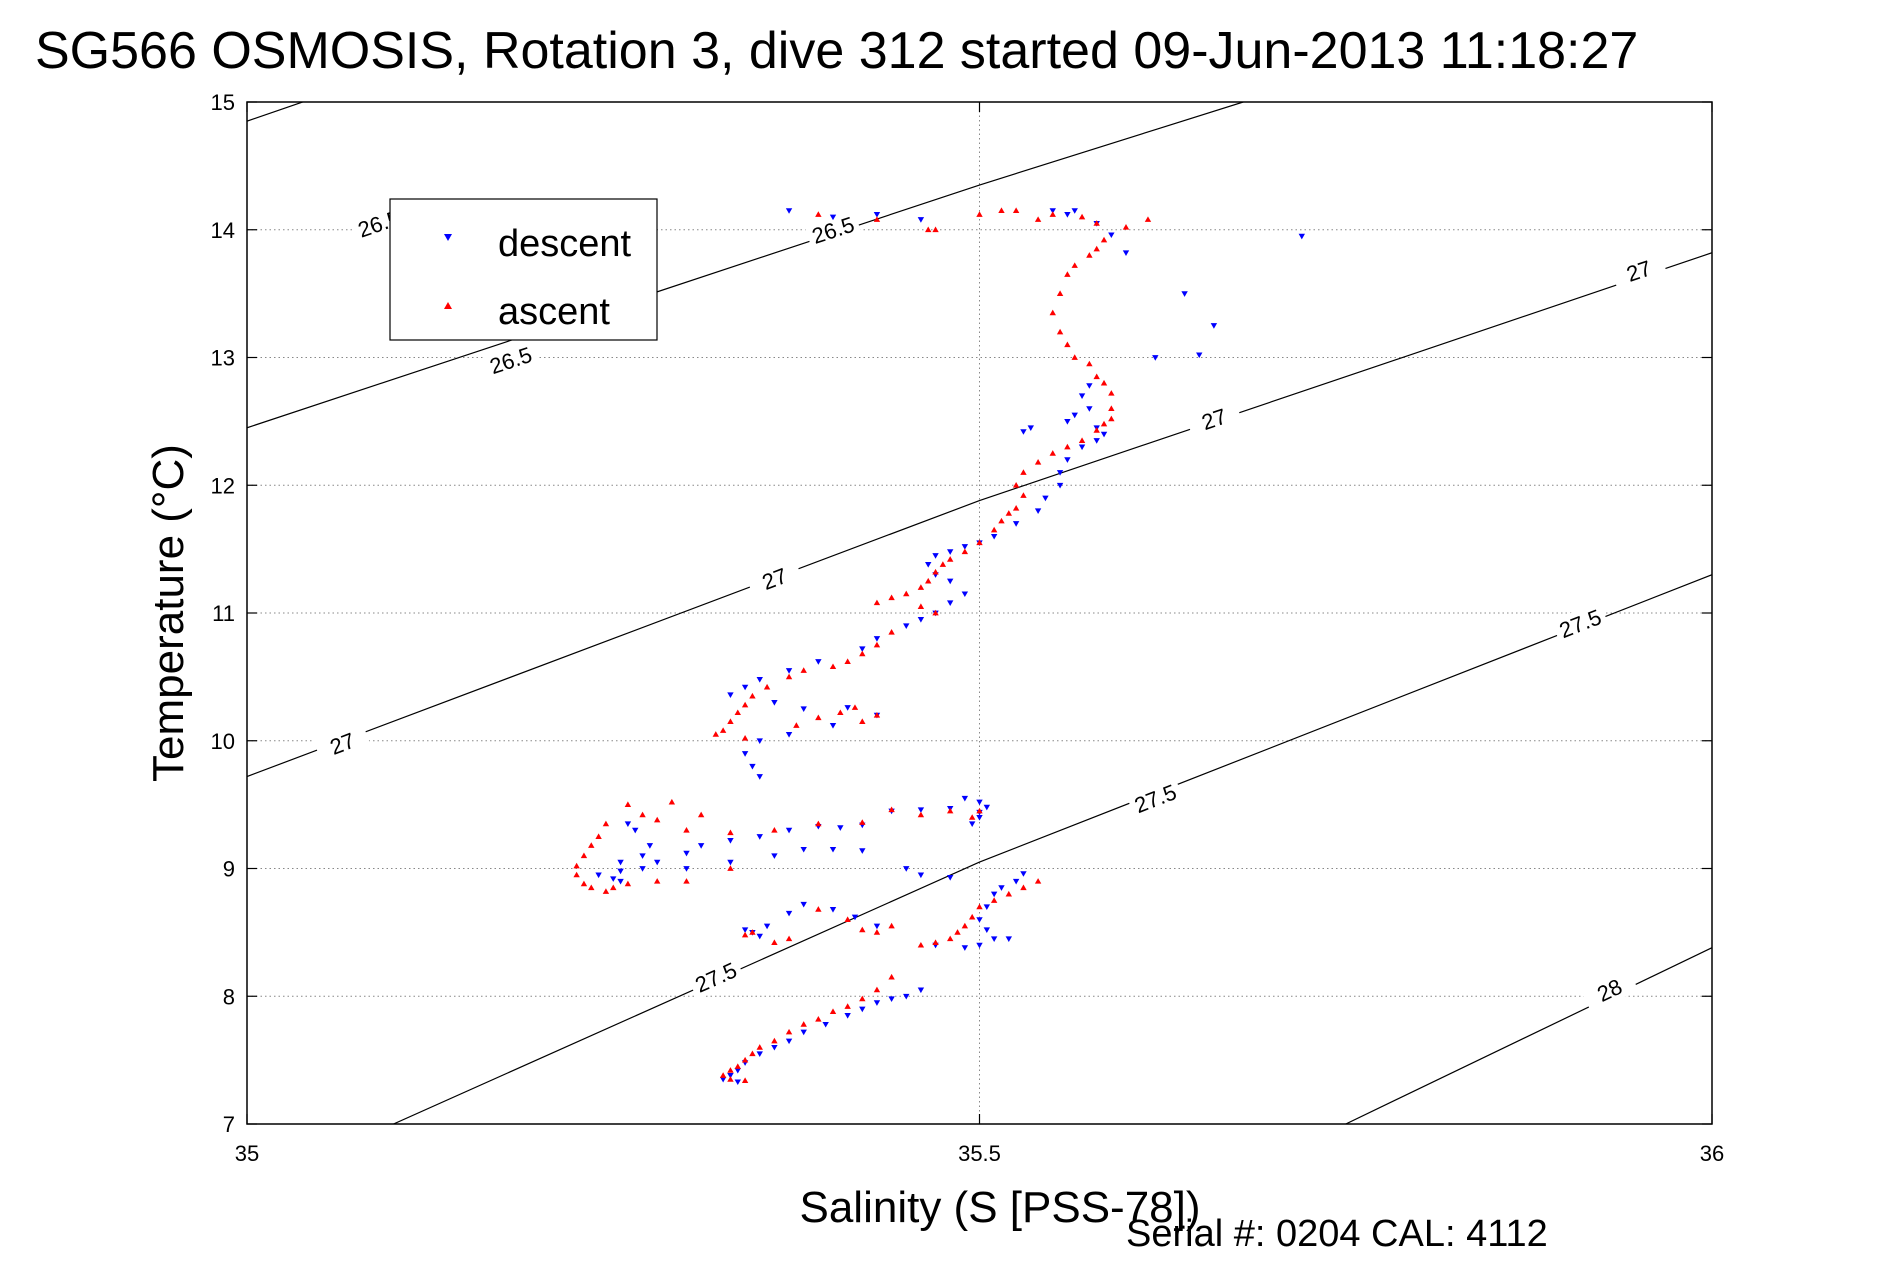 The height and width of the screenshot is (1262, 1891). I want to click on contour-label: 27.5, so click(1580, 623).